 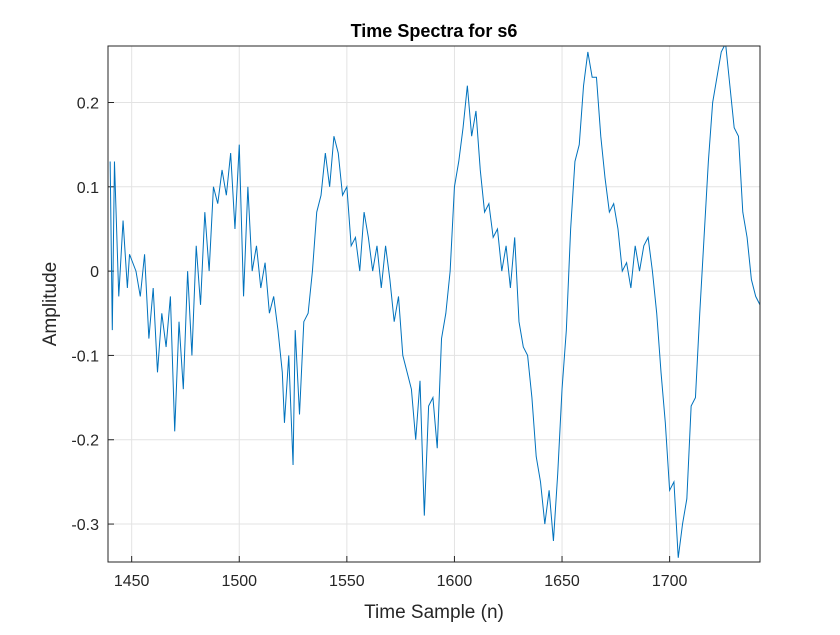 What do you see at coordinates (85, 441) in the screenshot?
I see `y-tick-label: -0.2` at bounding box center [85, 441].